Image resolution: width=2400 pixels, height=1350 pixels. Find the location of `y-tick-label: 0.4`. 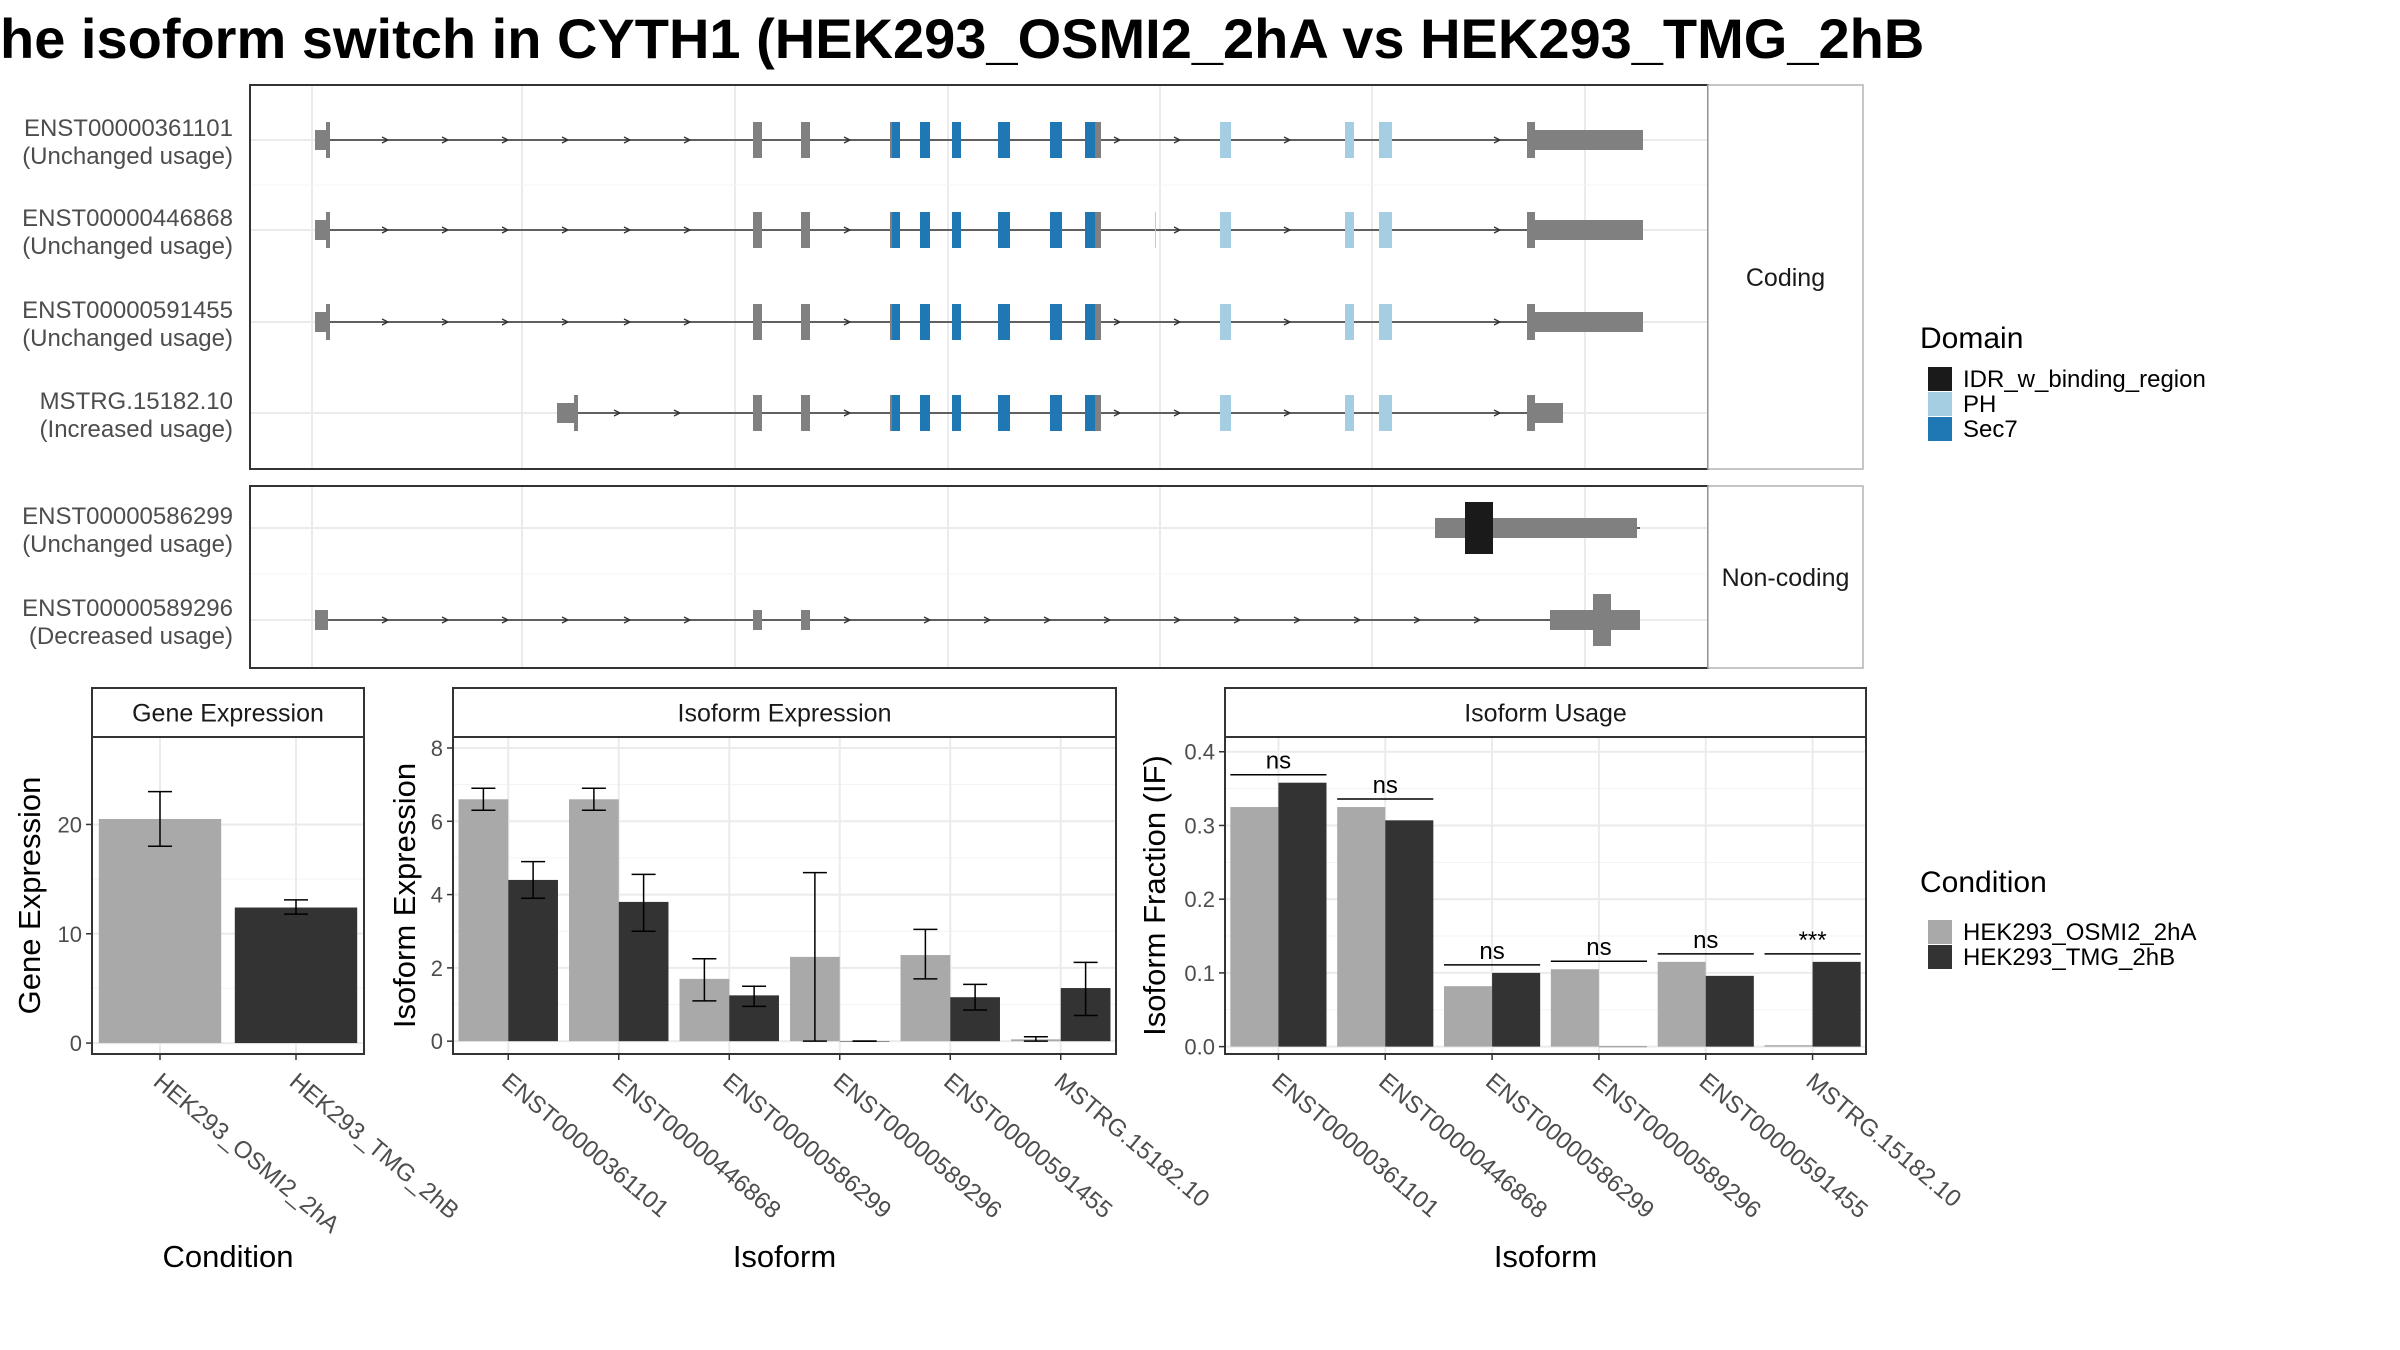

y-tick-label: 0.4 is located at coordinates (1199, 752).